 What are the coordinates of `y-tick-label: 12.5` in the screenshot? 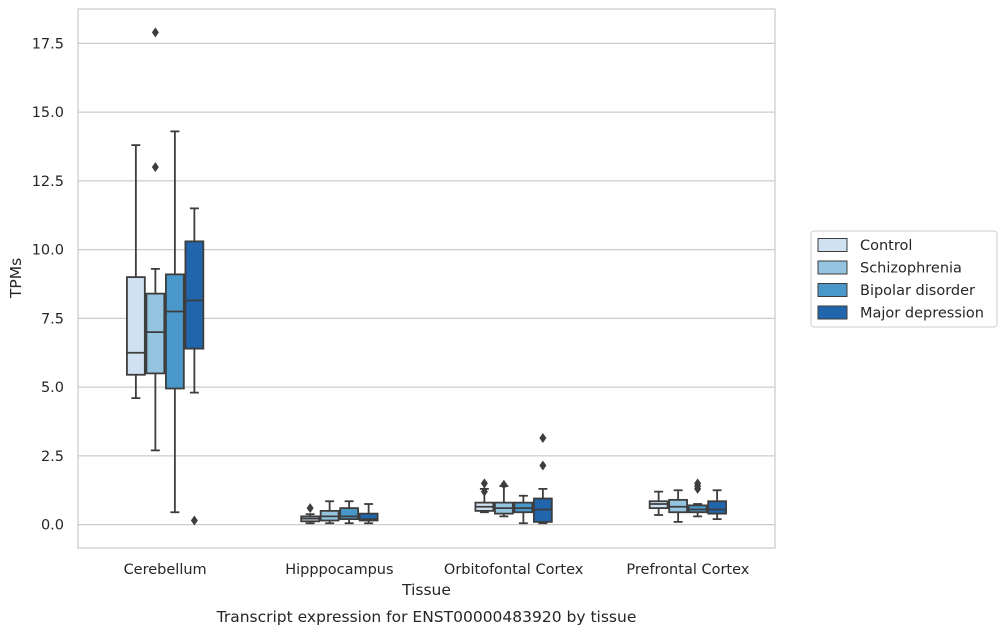 It's located at (48, 182).